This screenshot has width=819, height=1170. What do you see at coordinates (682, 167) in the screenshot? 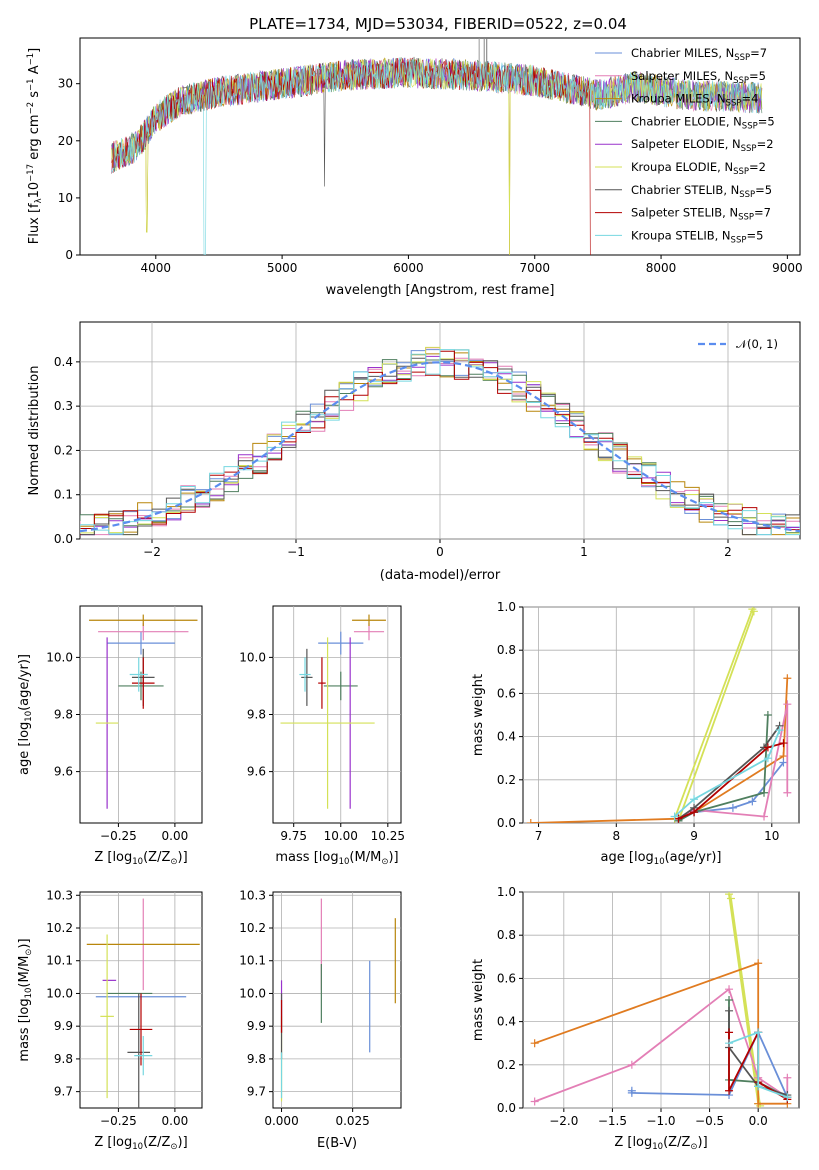
I see `legend-name: Kroupa ELODIE, N` at bounding box center [682, 167].